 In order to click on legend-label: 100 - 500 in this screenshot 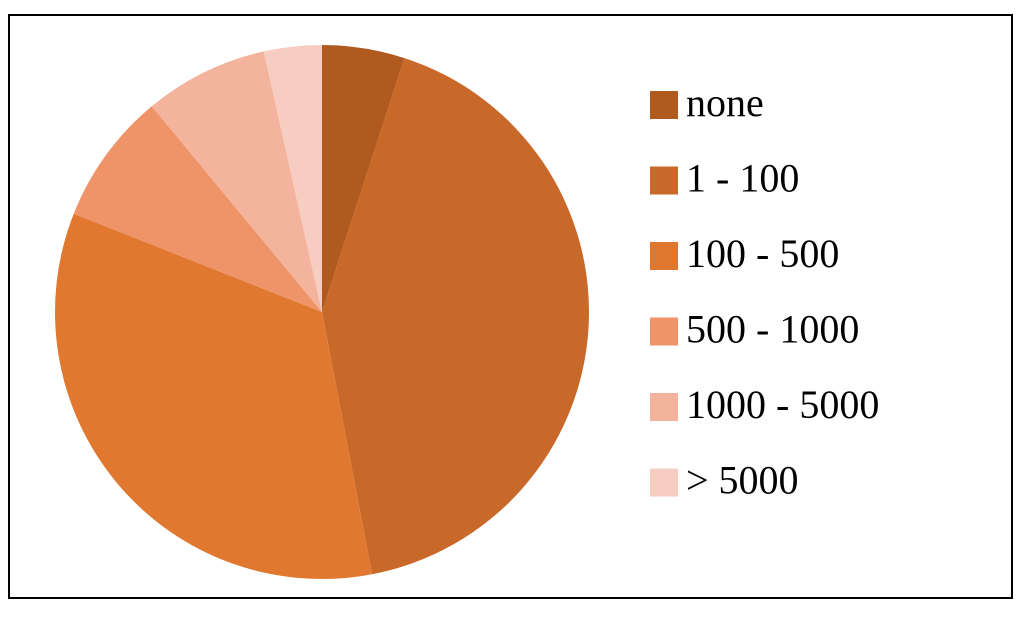, I will do `click(762, 253)`.